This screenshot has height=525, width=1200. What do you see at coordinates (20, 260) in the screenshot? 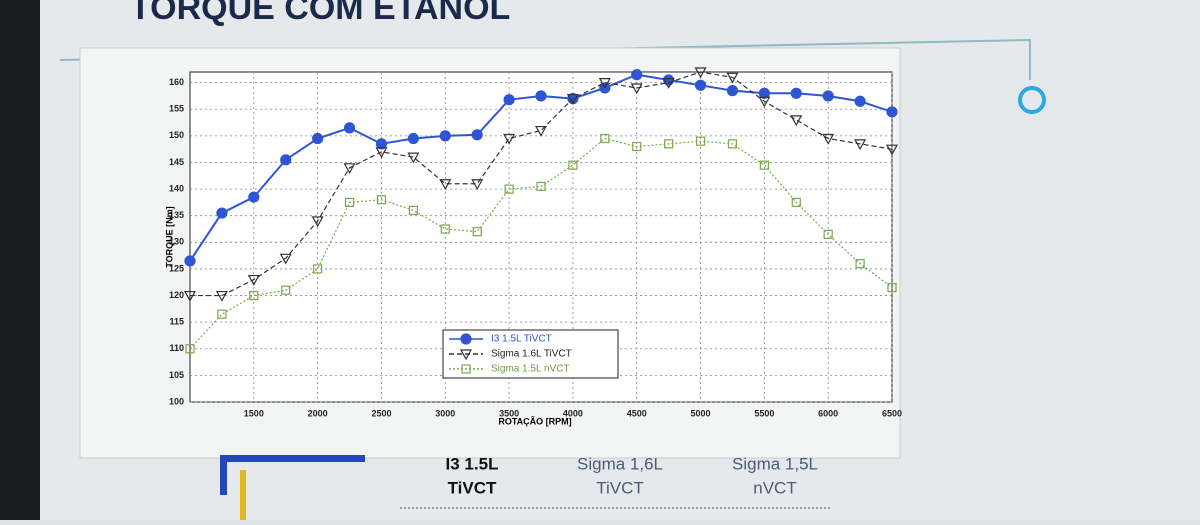
I see `screen-edge` at bounding box center [20, 260].